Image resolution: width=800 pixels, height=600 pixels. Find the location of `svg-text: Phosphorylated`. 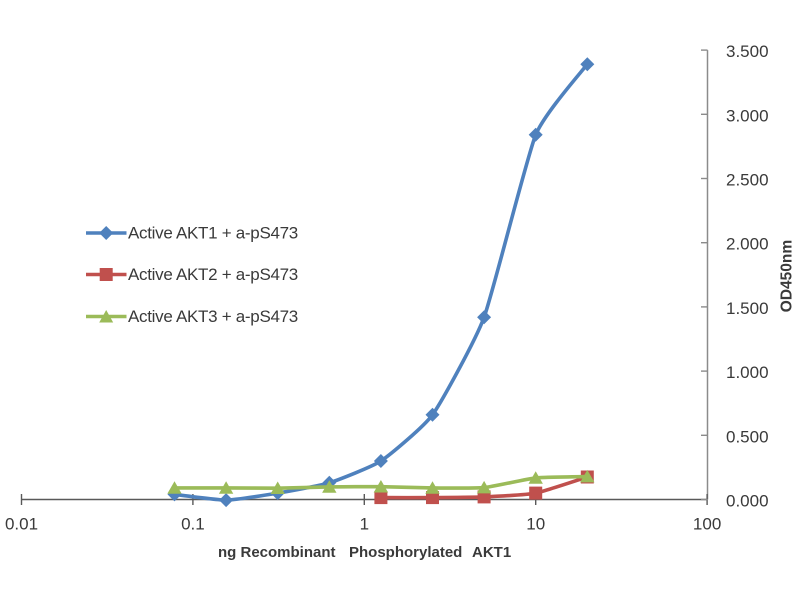

svg-text: Phosphorylated is located at coordinates (405, 552).